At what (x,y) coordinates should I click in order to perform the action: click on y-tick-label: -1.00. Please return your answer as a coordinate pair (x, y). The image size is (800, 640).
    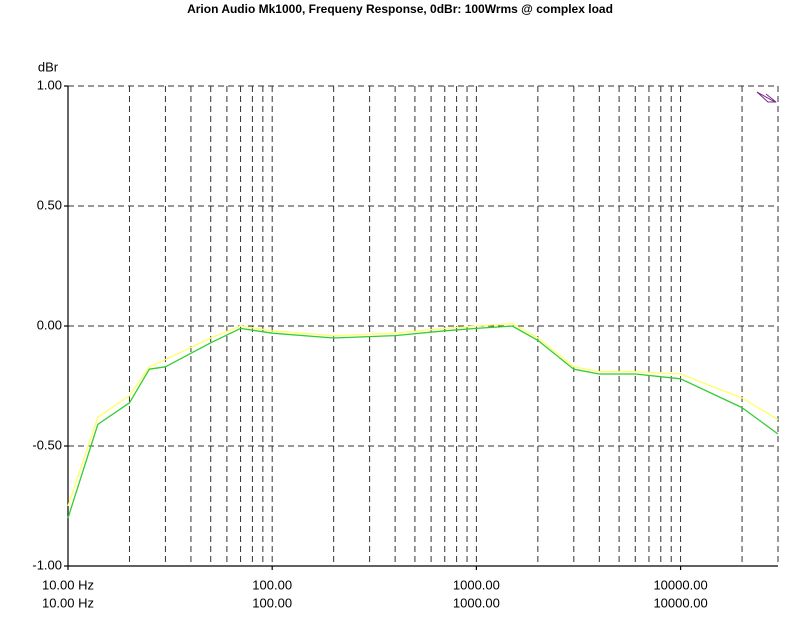
    Looking at the image, I should click on (47, 564).